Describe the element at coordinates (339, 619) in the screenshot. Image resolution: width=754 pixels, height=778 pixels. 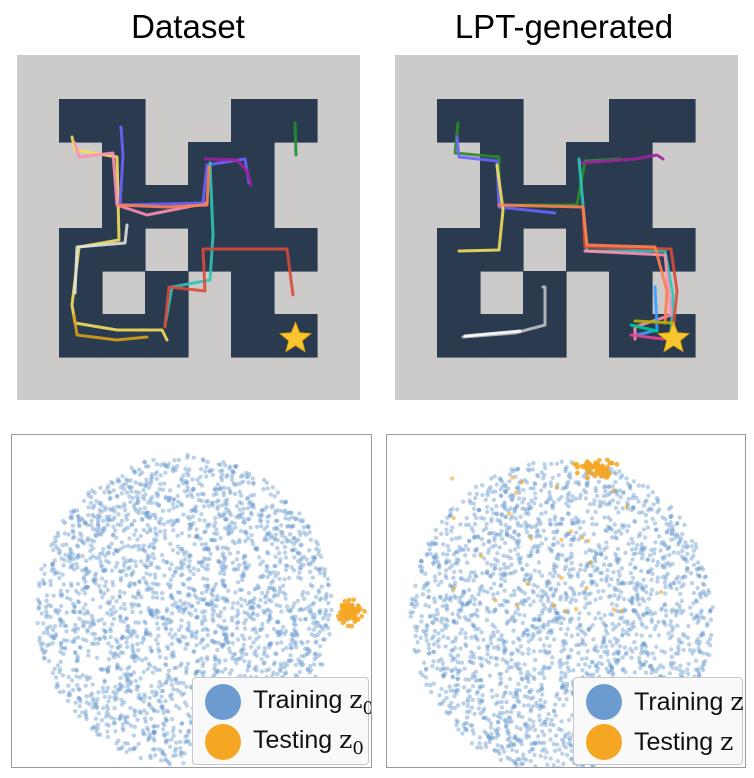
I see `scatter-point-testing` at that location.